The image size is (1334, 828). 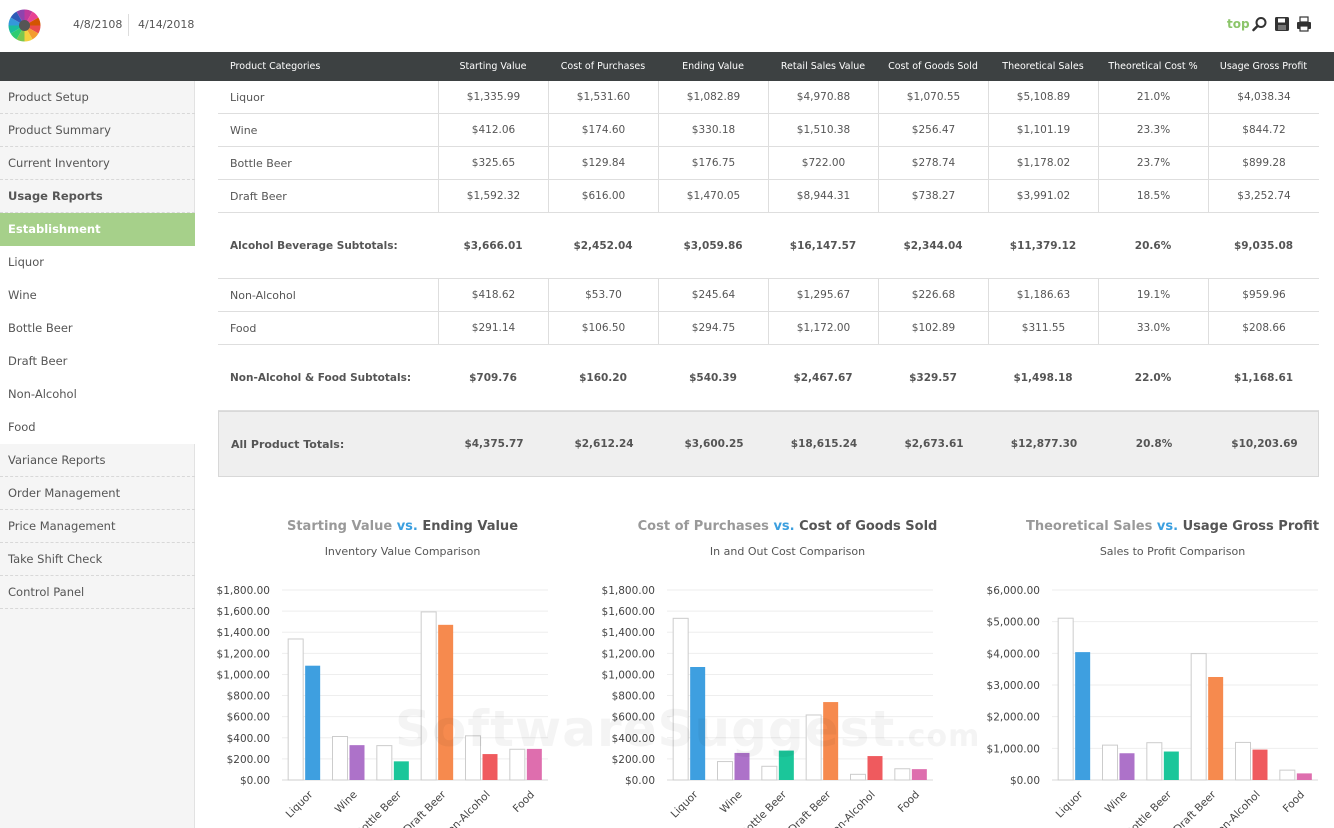 What do you see at coordinates (473, 758) in the screenshot?
I see `bar-starting-value-non-alcohol` at bounding box center [473, 758].